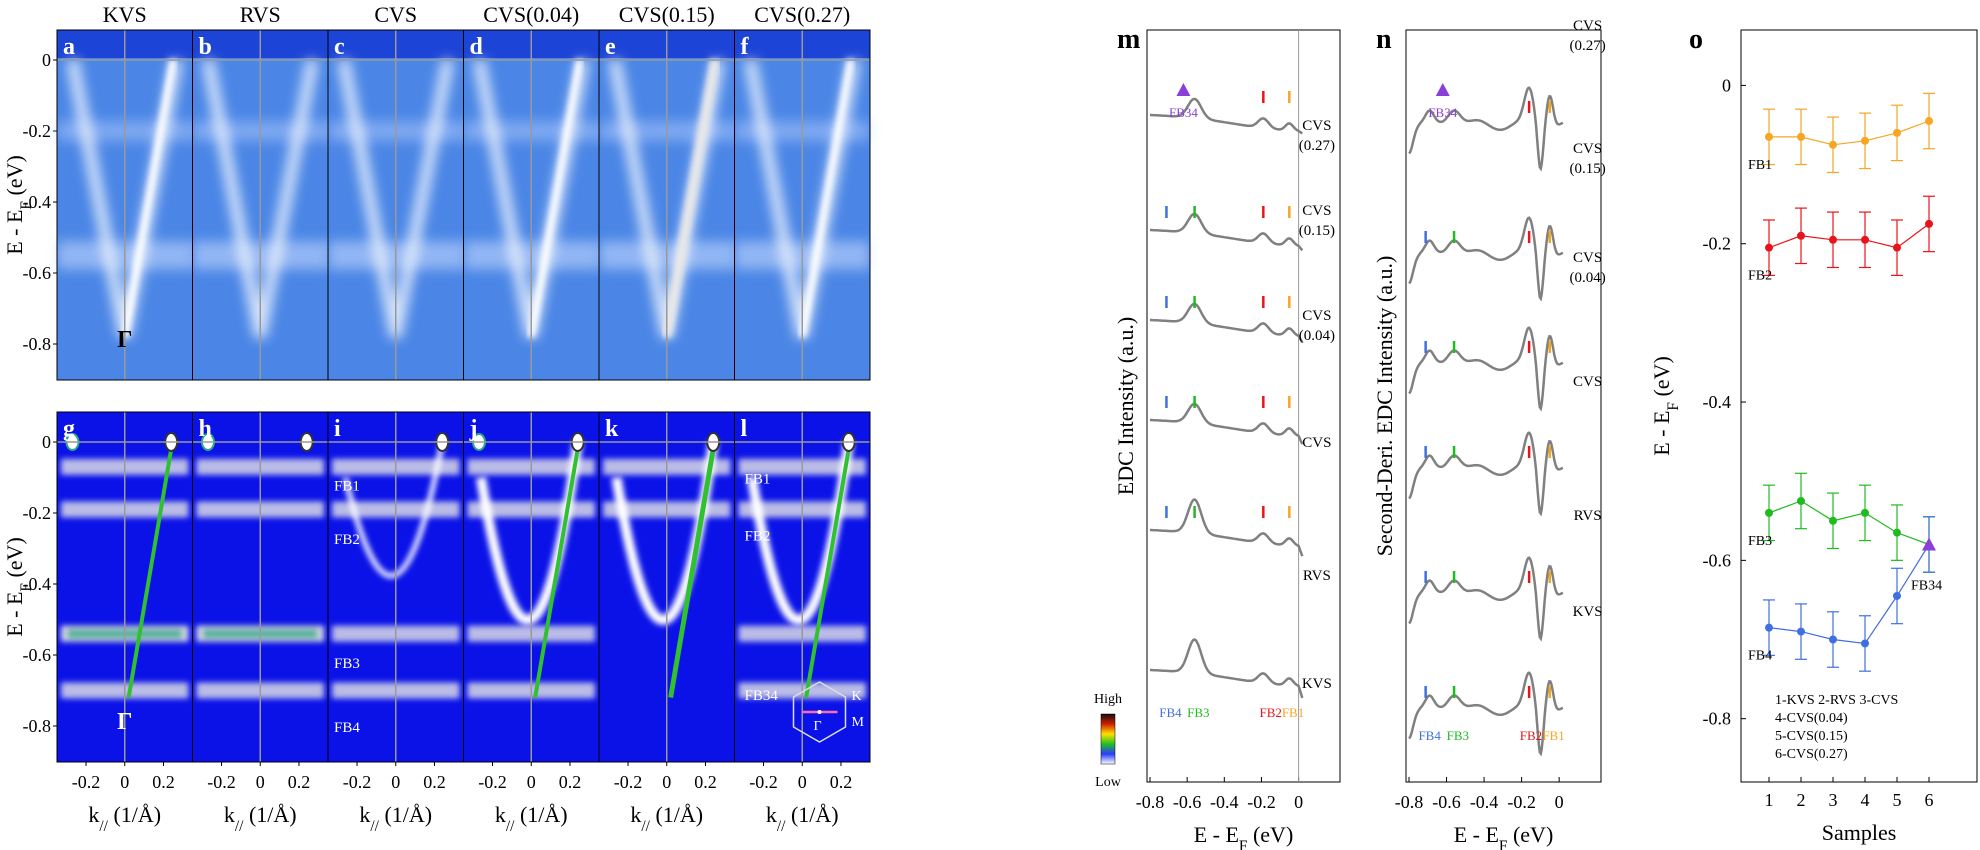 The image size is (1980, 850). Describe the element at coordinates (1170, 712) in the screenshot. I see `band-marker-label: FB4` at that location.